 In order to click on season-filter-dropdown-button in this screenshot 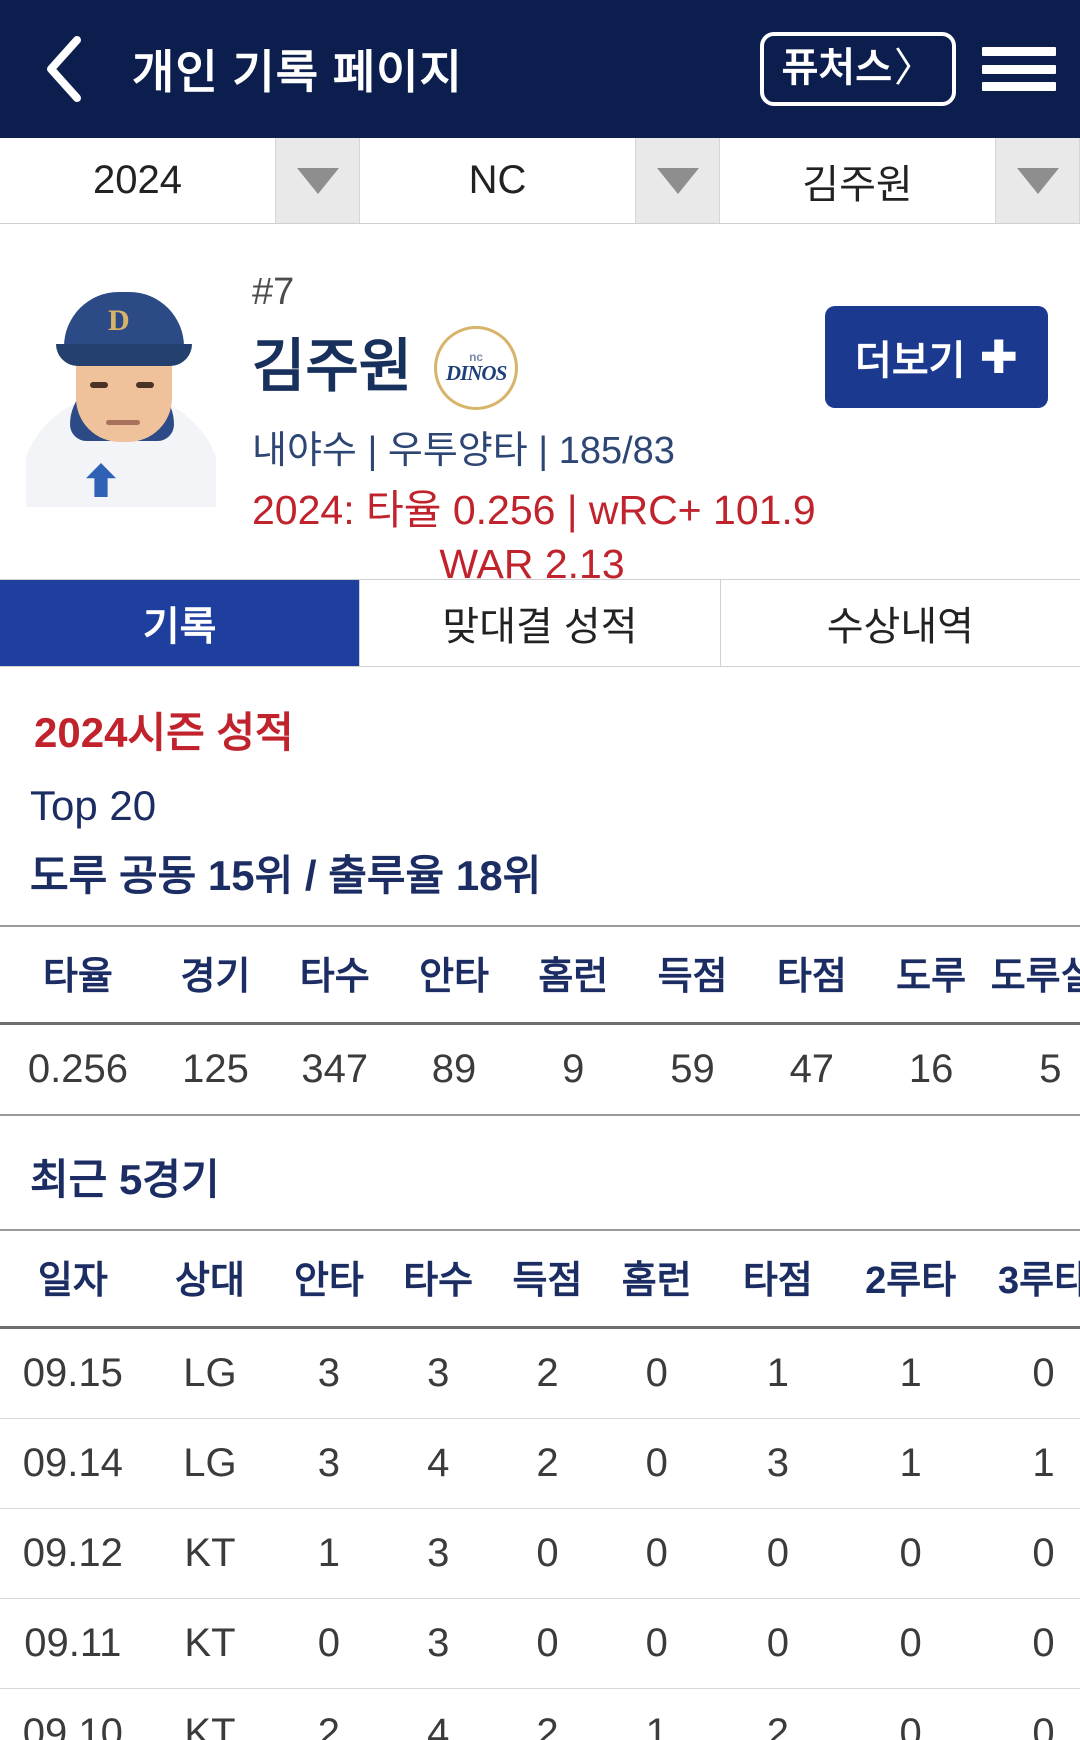, I will do `click(318, 180)`.